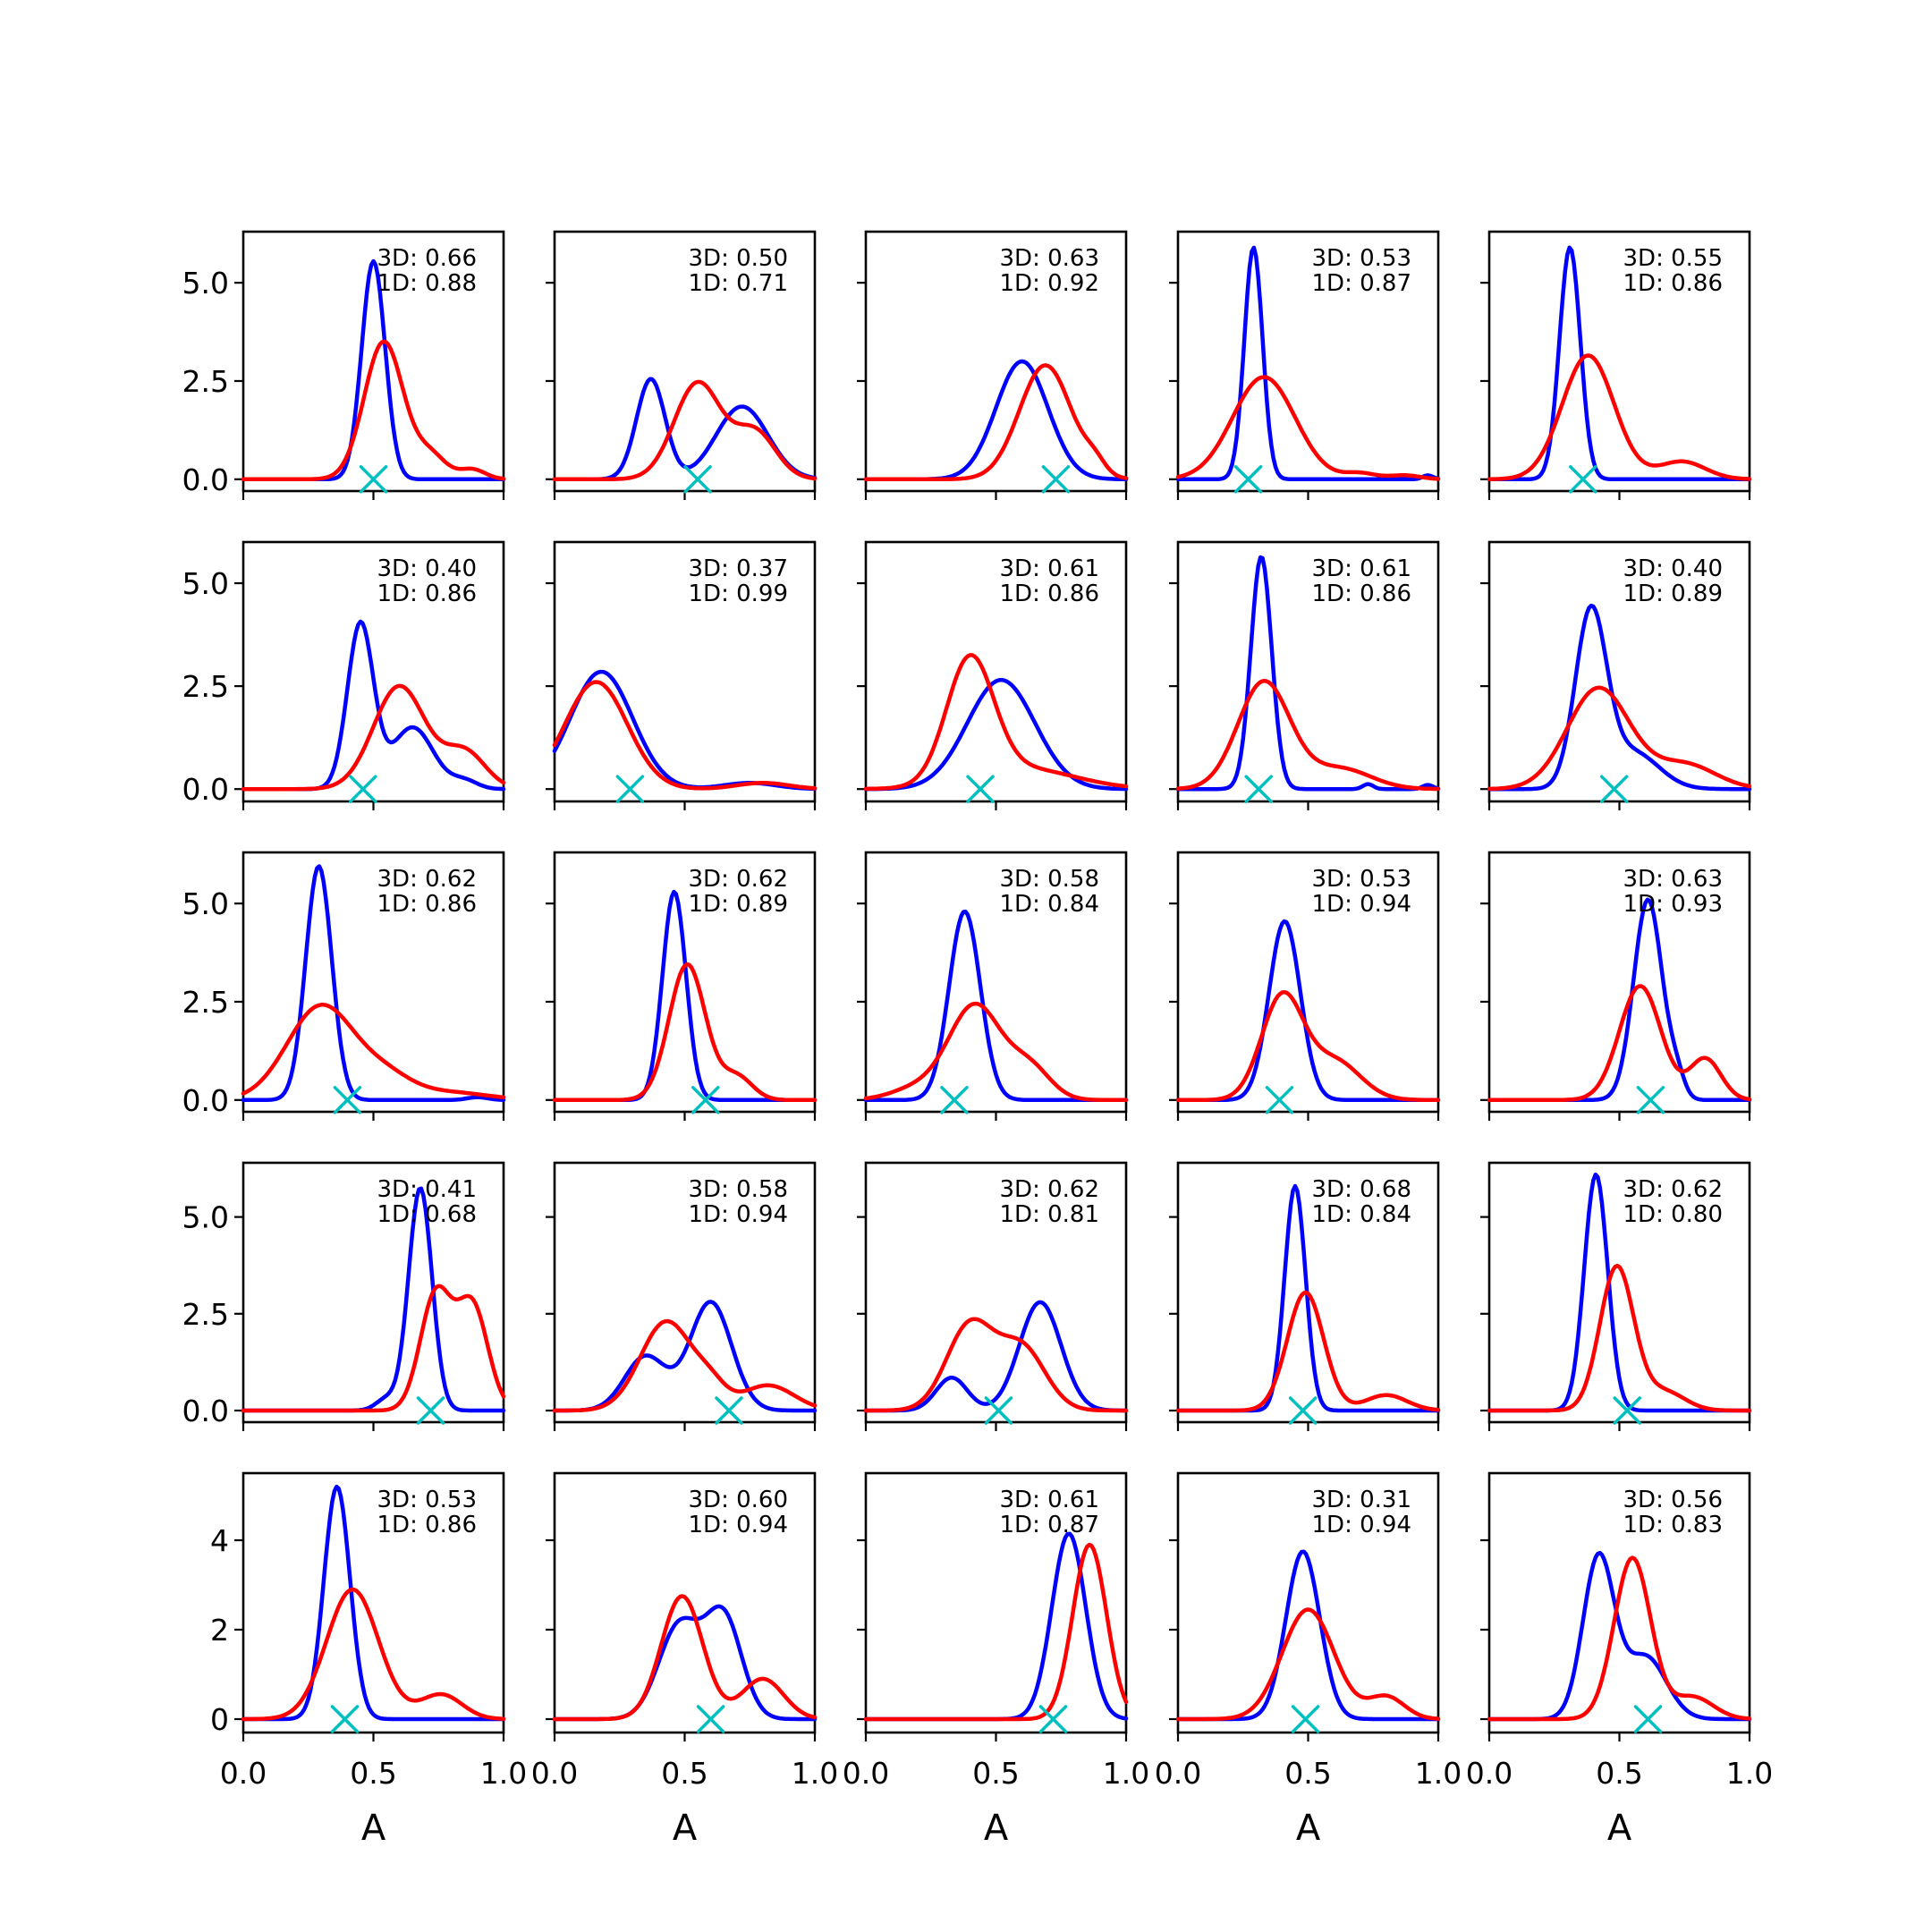 This screenshot has height=1932, width=1932. What do you see at coordinates (1361, 1500) in the screenshot?
I see `annotation-3d: 3D: 0.31` at bounding box center [1361, 1500].